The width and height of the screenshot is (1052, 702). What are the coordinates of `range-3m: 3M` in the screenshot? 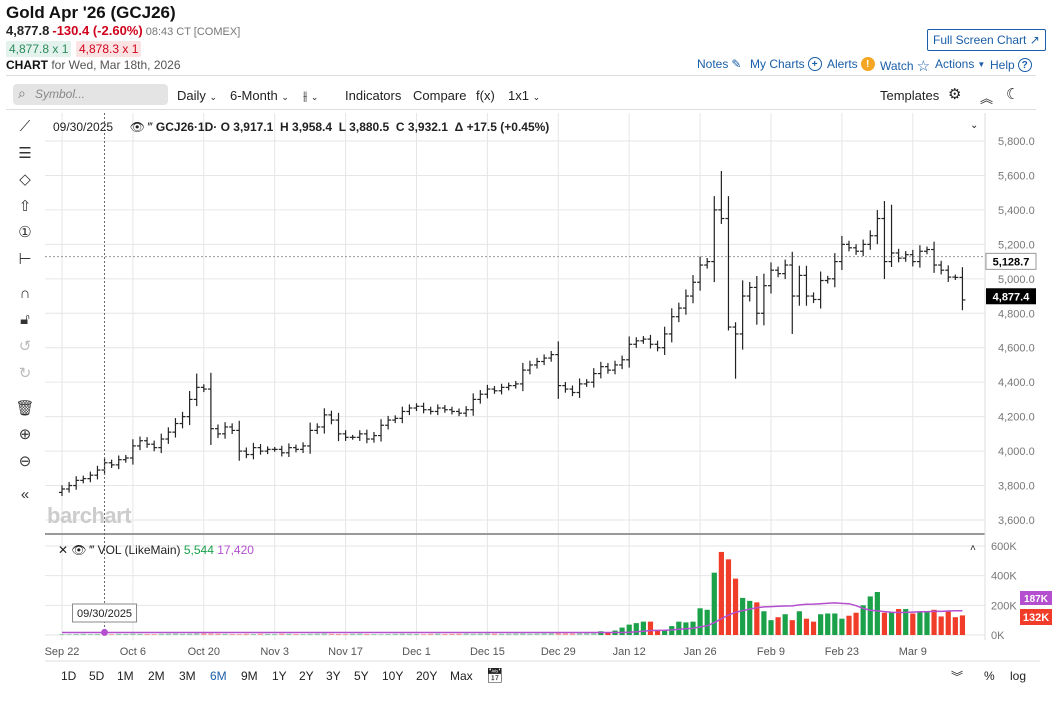 It's located at (187, 676).